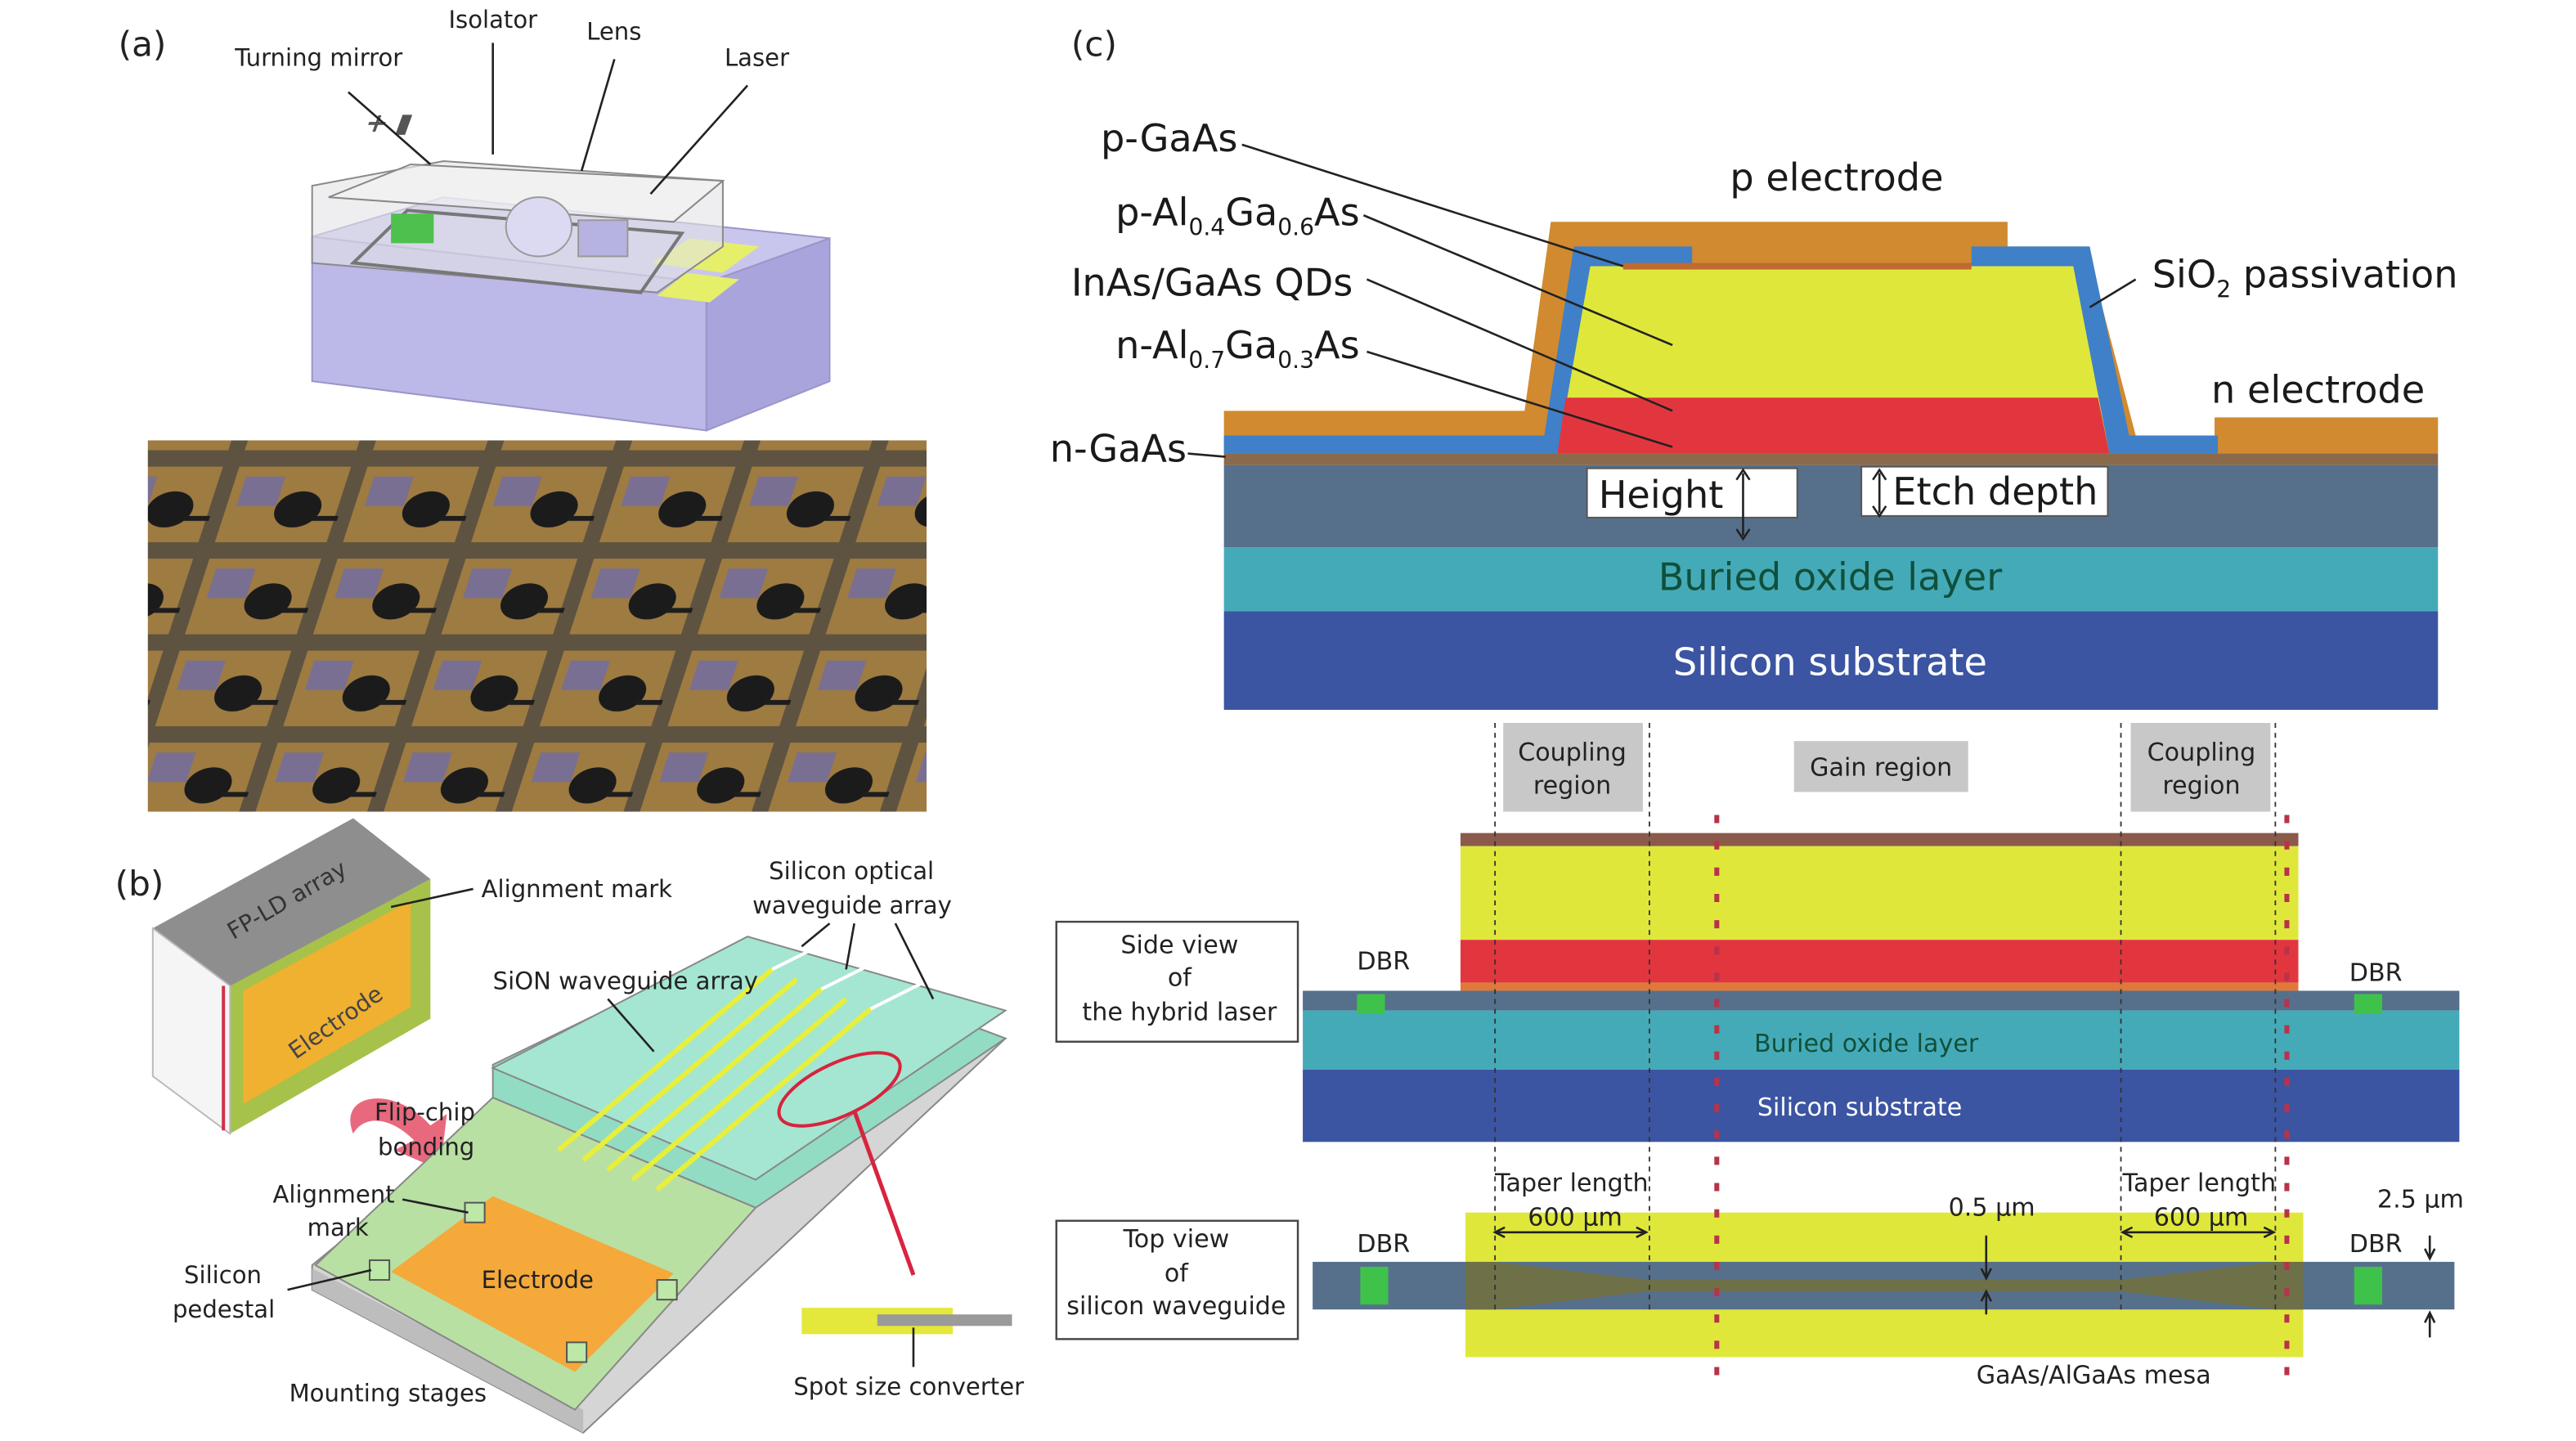 This screenshot has height=1441, width=2576. I want to click on side-dbr-left: DBR, so click(1383, 961).